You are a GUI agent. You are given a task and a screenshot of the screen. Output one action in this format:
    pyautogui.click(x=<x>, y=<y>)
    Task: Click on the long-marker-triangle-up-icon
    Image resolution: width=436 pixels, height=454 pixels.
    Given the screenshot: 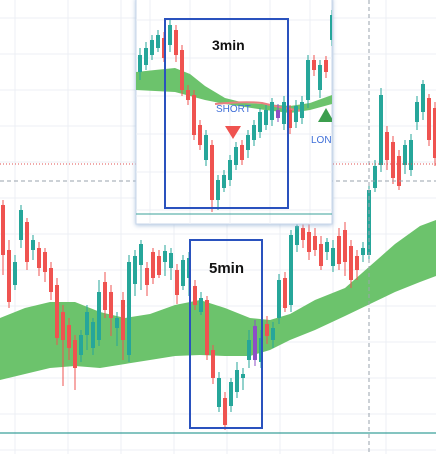 What is the action you would take?
    pyautogui.click(x=325, y=115)
    